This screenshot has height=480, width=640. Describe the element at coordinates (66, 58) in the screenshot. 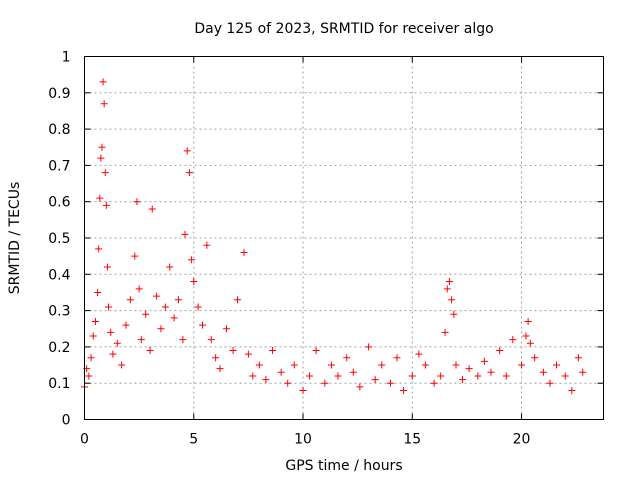

I see `y-tick-label: 1` at that location.